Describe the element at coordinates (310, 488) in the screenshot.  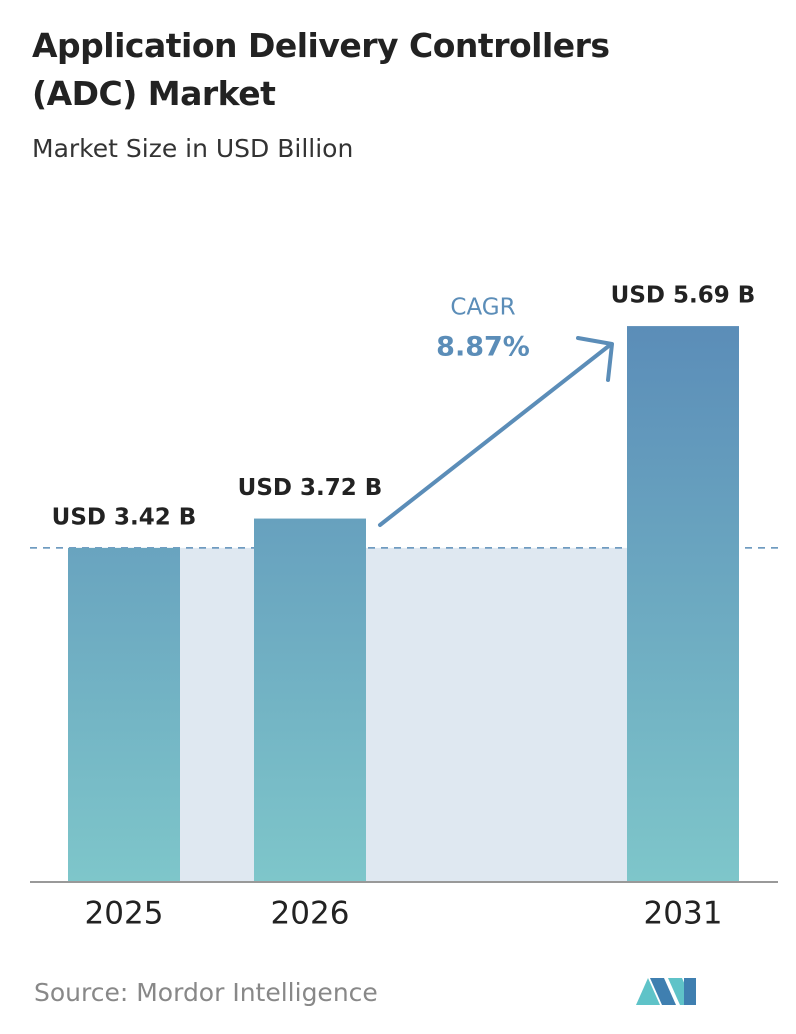
I see `value-label: USD 3.72 B` at that location.